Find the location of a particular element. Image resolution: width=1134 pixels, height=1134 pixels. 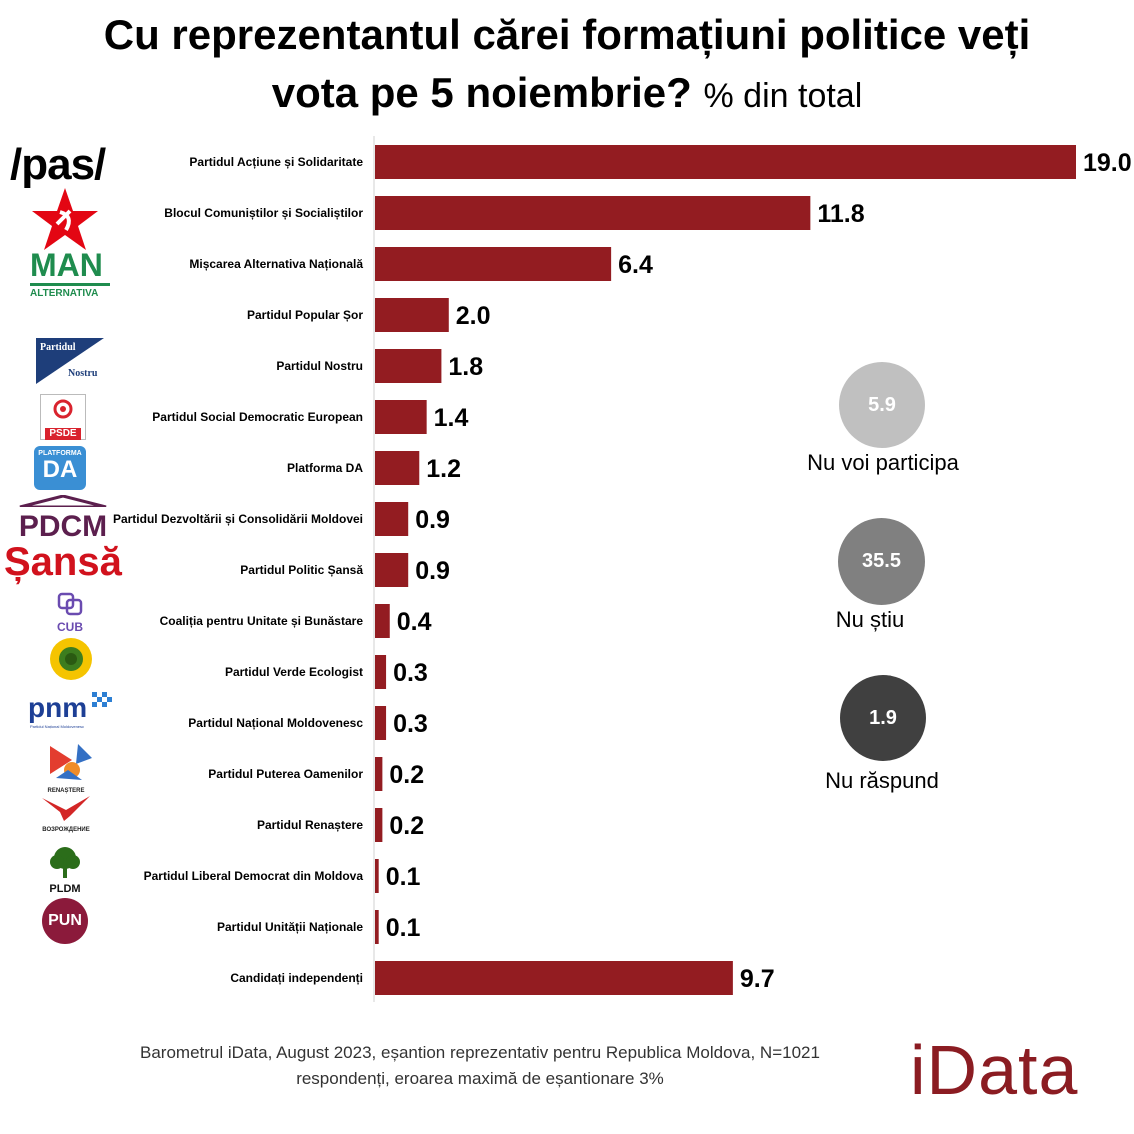

sansa-logo: Șansă is located at coordinates (63, 563).